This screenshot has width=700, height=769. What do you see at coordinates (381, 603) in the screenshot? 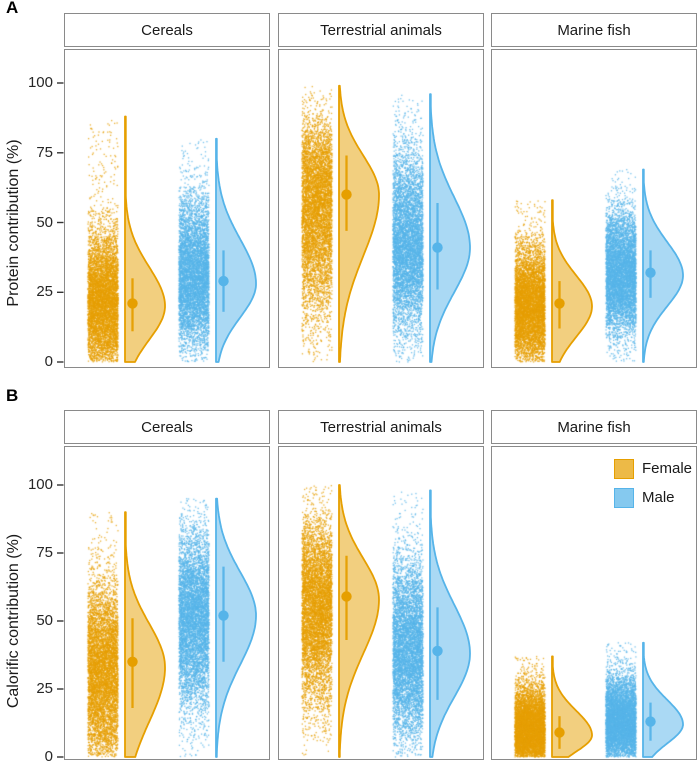
I see `panel-b-terrestrial-box` at bounding box center [381, 603].